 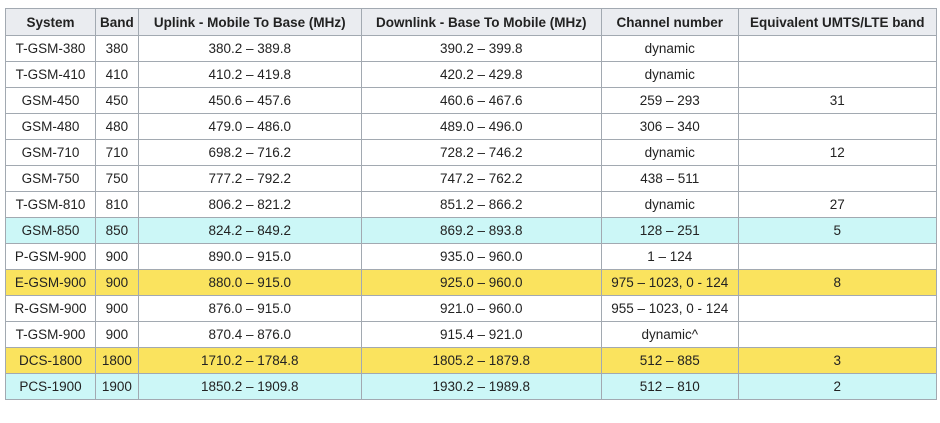 What do you see at coordinates (481, 74) in the screenshot?
I see `table-cell: 420.2 – 429.8` at bounding box center [481, 74].